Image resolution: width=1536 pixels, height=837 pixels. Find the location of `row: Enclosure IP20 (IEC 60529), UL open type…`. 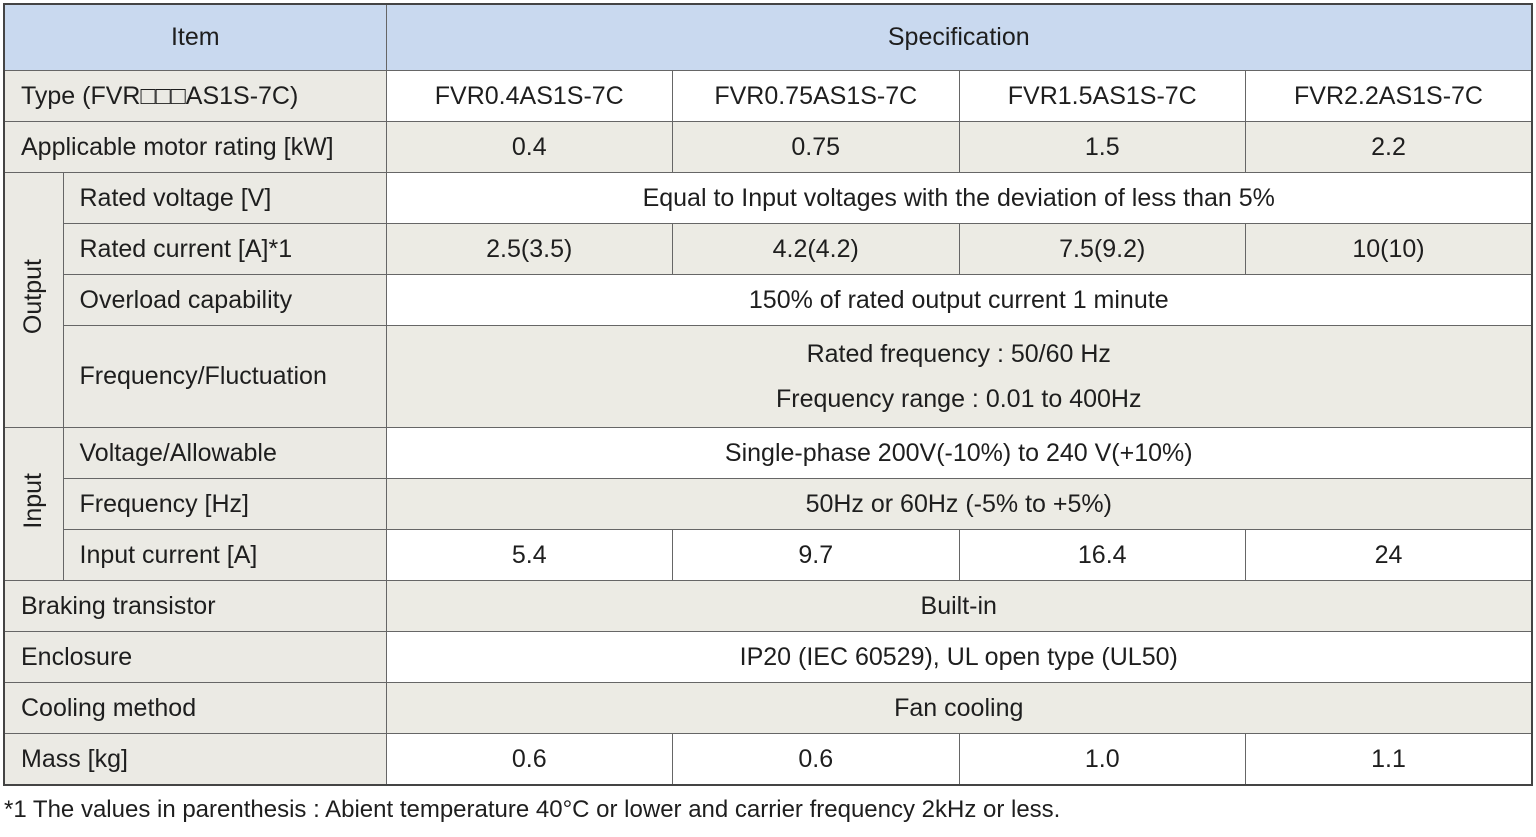

row: Enclosure IP20 (IEC 60529), UL open type… is located at coordinates (768, 657).